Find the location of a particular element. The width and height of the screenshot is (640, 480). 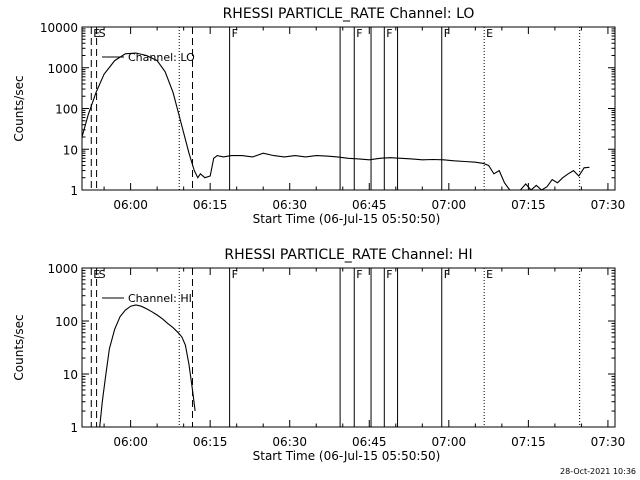

p2-series-line is located at coordinates (147, 366).